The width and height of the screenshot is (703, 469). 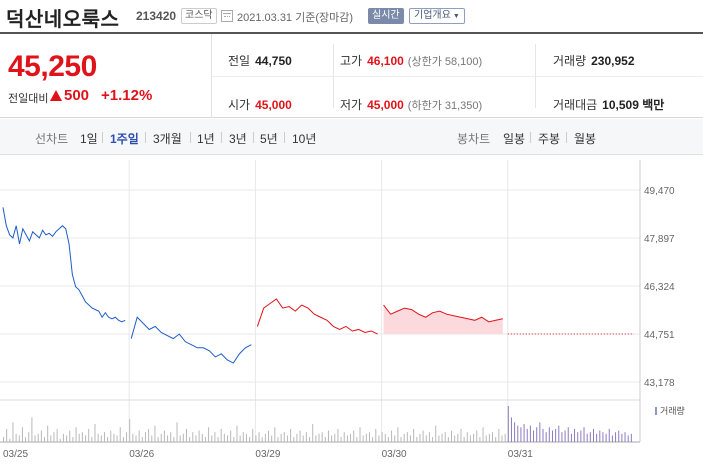 What do you see at coordinates (585, 139) in the screenshot?
I see `candle-monthly: 월봉` at bounding box center [585, 139].